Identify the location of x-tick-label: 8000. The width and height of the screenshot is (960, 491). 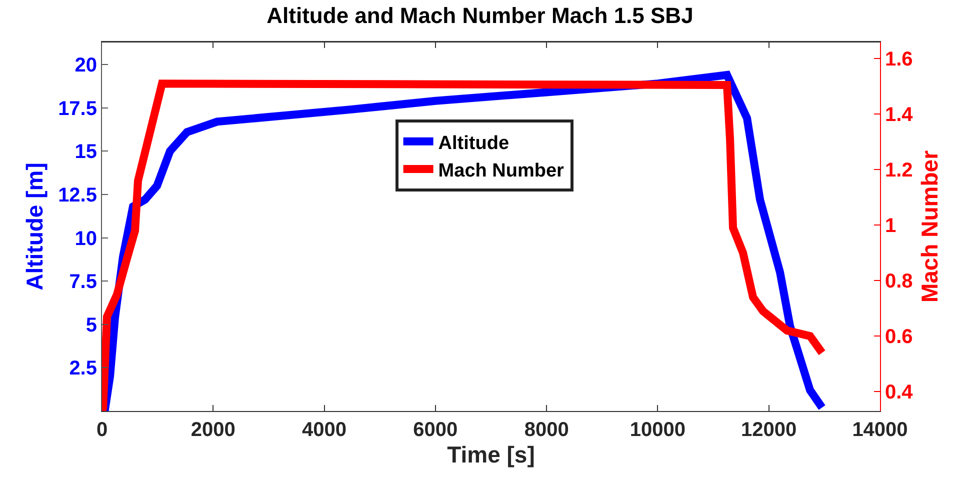
(546, 430).